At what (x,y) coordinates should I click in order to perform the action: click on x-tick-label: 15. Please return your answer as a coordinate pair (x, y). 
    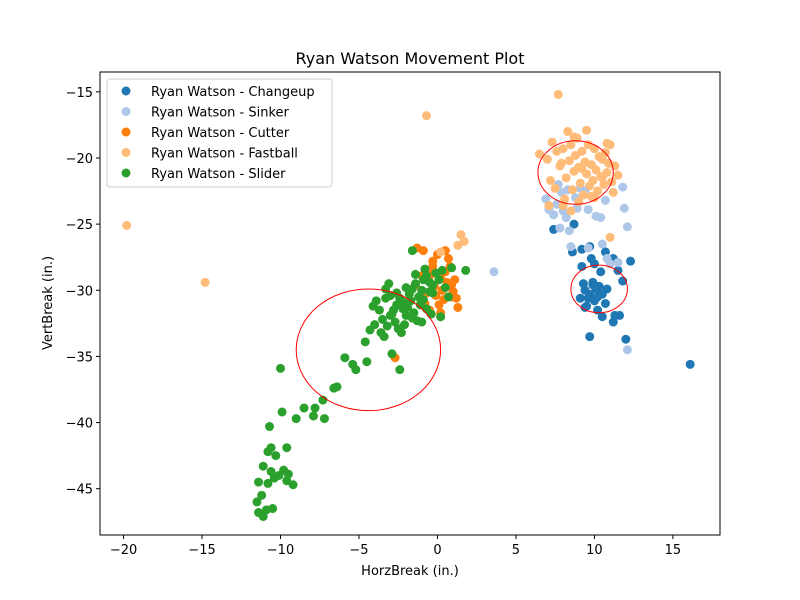
    Looking at the image, I should click on (673, 550).